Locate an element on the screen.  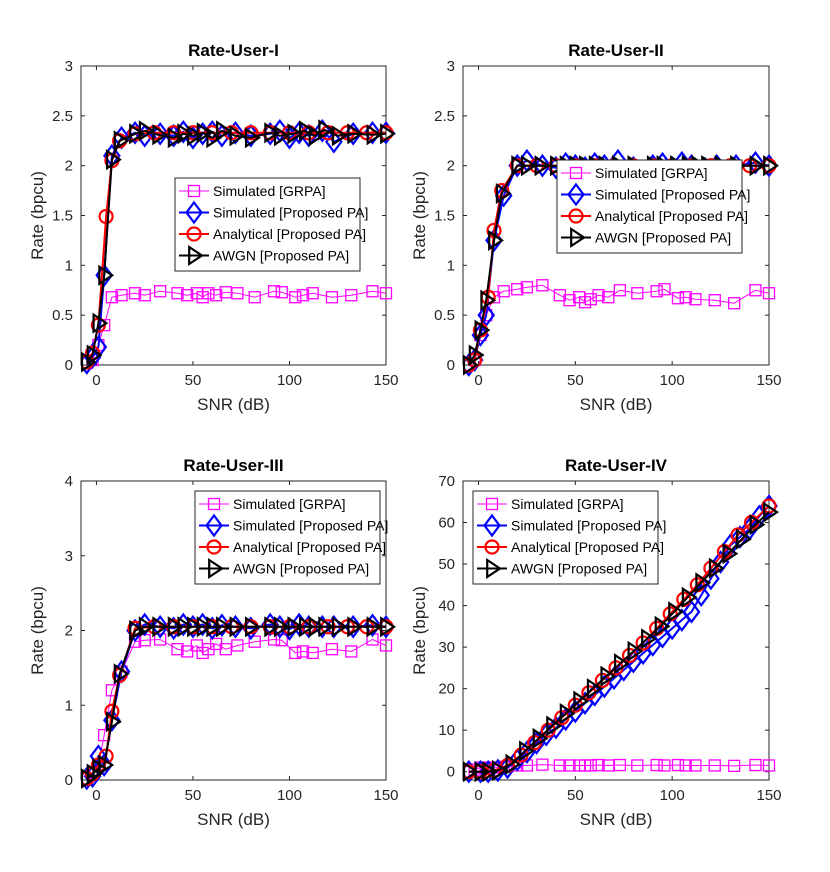
x-tick-label: 150 is located at coordinates (385, 795).